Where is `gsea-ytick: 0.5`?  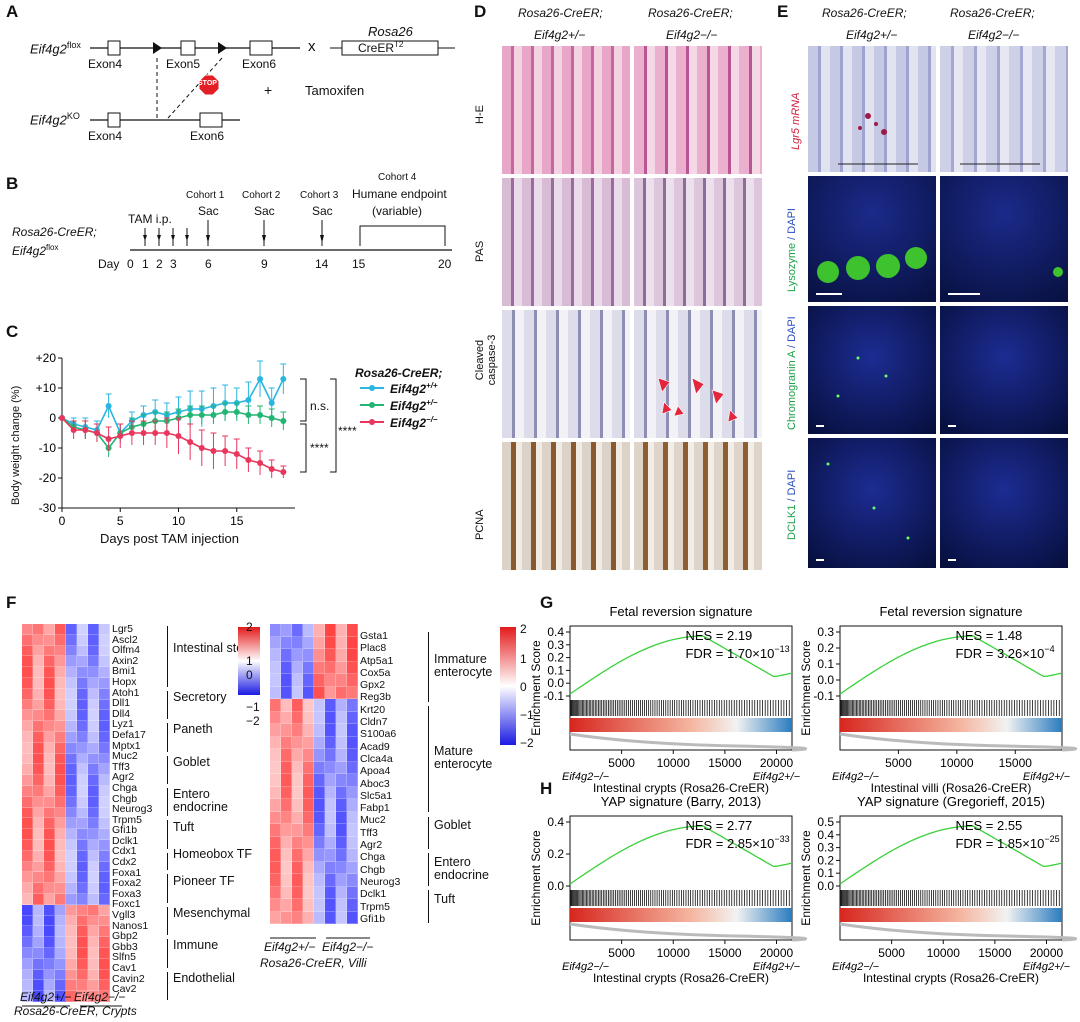 gsea-ytick: 0.5 is located at coordinates (825, 822).